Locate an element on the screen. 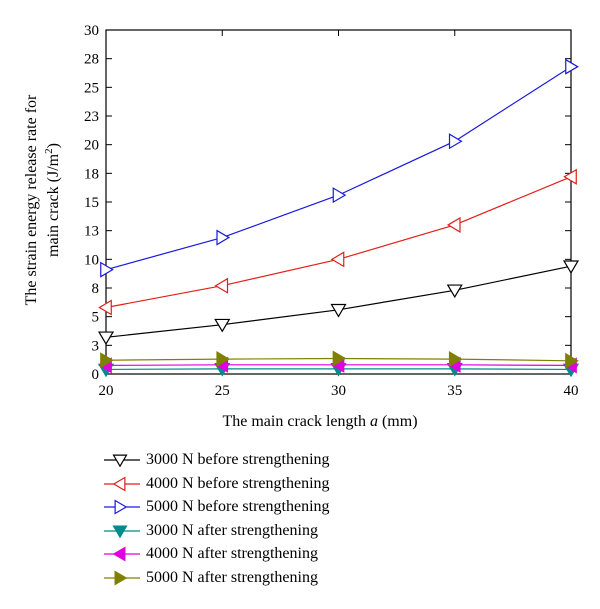 The width and height of the screenshot is (600, 609). legend-label: 4000 N after strengthening is located at coordinates (232, 554).